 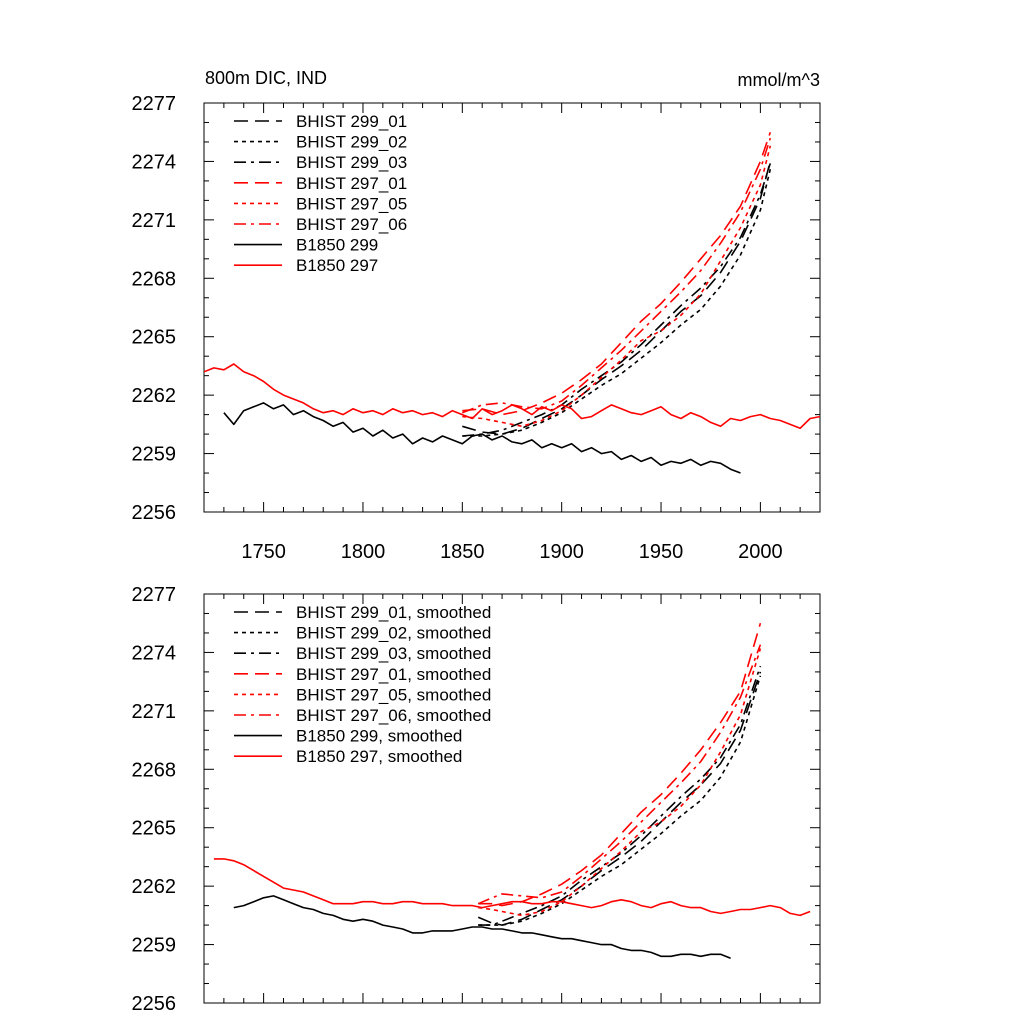 What do you see at coordinates (393, 633) in the screenshot?
I see `chart-1-legend-label: BHIST 299_02, smoothed` at bounding box center [393, 633].